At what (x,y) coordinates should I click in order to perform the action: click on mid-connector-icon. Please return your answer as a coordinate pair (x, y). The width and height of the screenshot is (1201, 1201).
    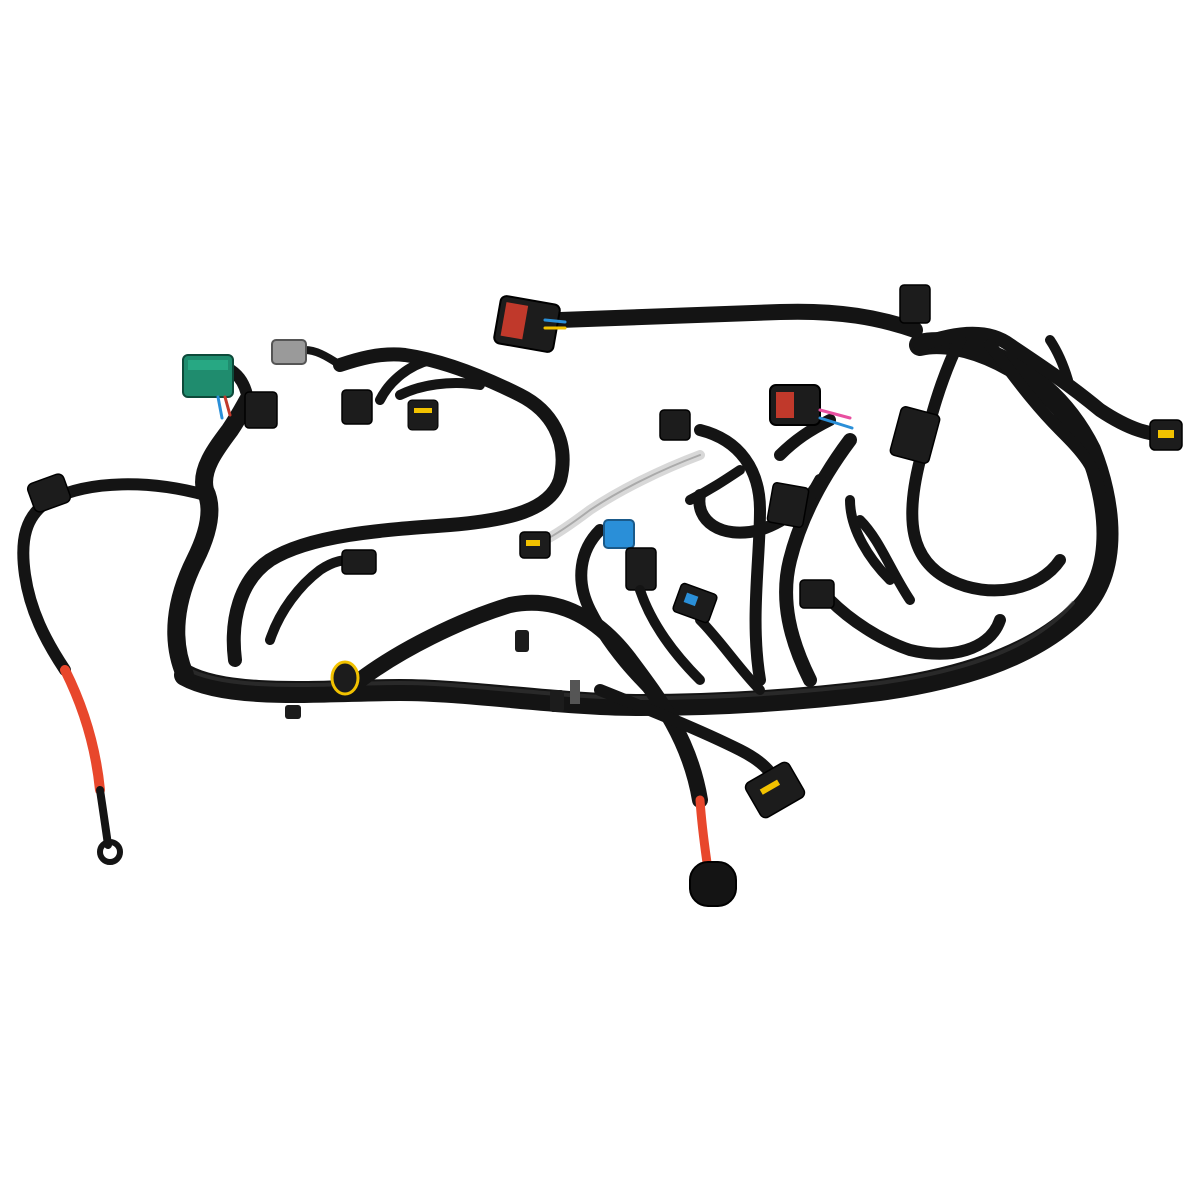
    Looking at the image, I should click on (788, 505).